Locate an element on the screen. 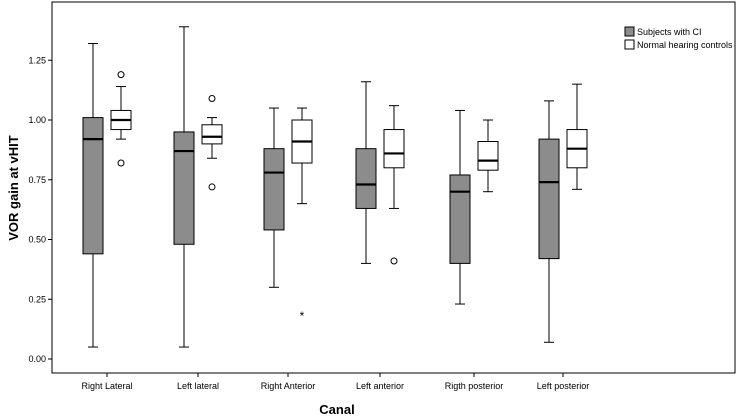  legend-label-0: Subjects with CI is located at coordinates (669, 32).